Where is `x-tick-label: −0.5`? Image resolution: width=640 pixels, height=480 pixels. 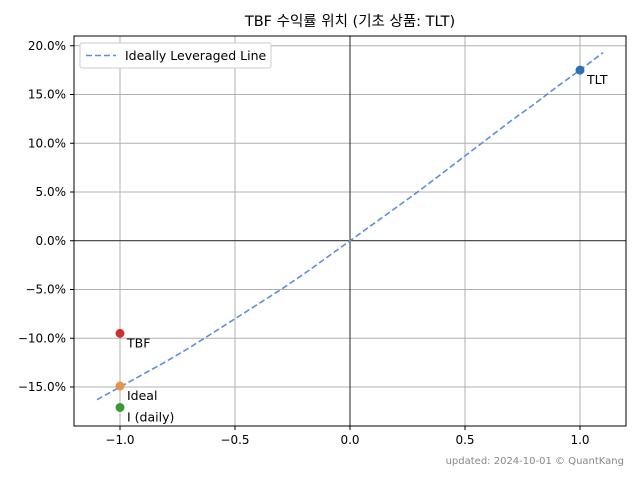 x-tick-label: −0.5 is located at coordinates (234, 440).